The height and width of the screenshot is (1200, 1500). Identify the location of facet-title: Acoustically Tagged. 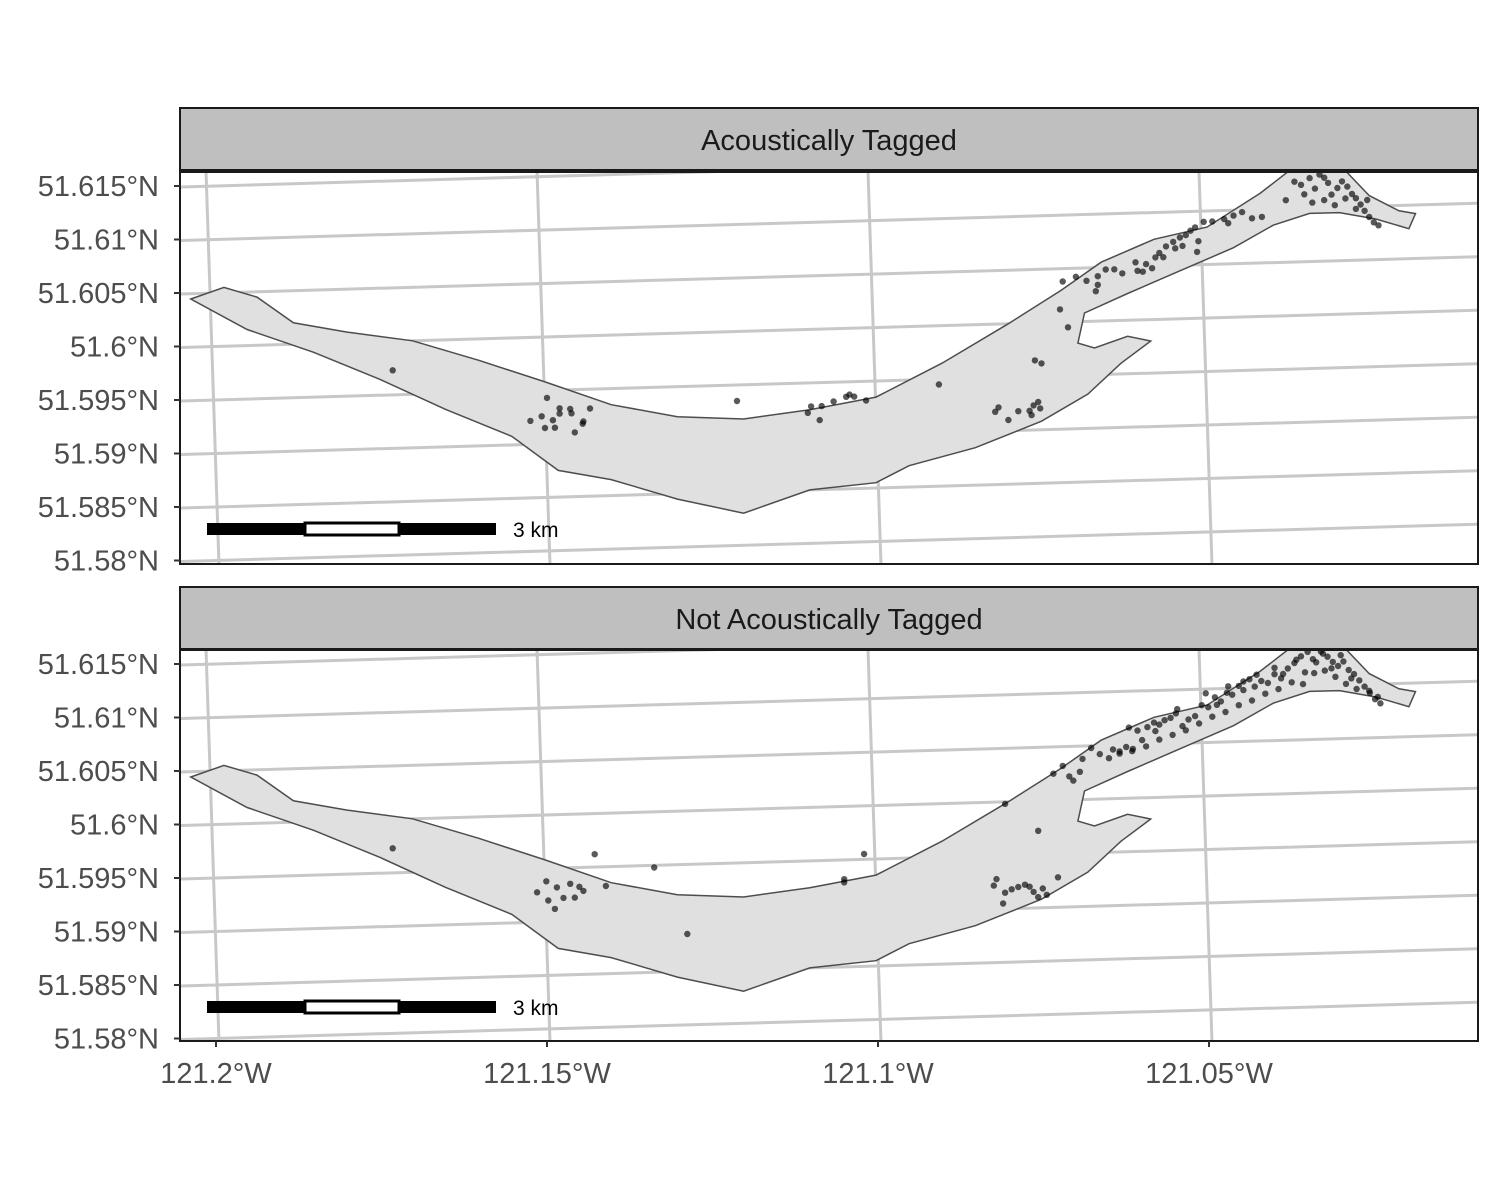
(829, 141).